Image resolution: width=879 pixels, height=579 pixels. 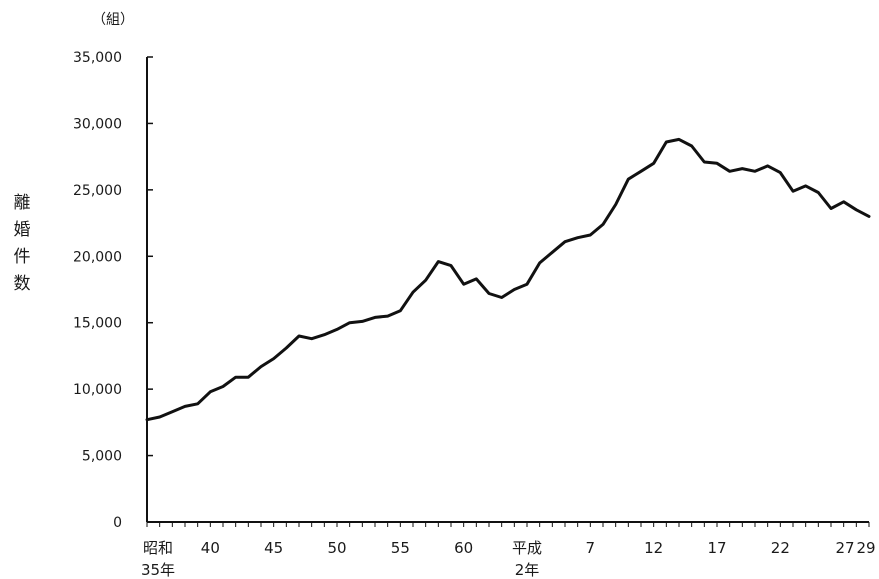 What do you see at coordinates (97, 390) in the screenshot?
I see `y-tick-label: 10,000` at bounding box center [97, 390].